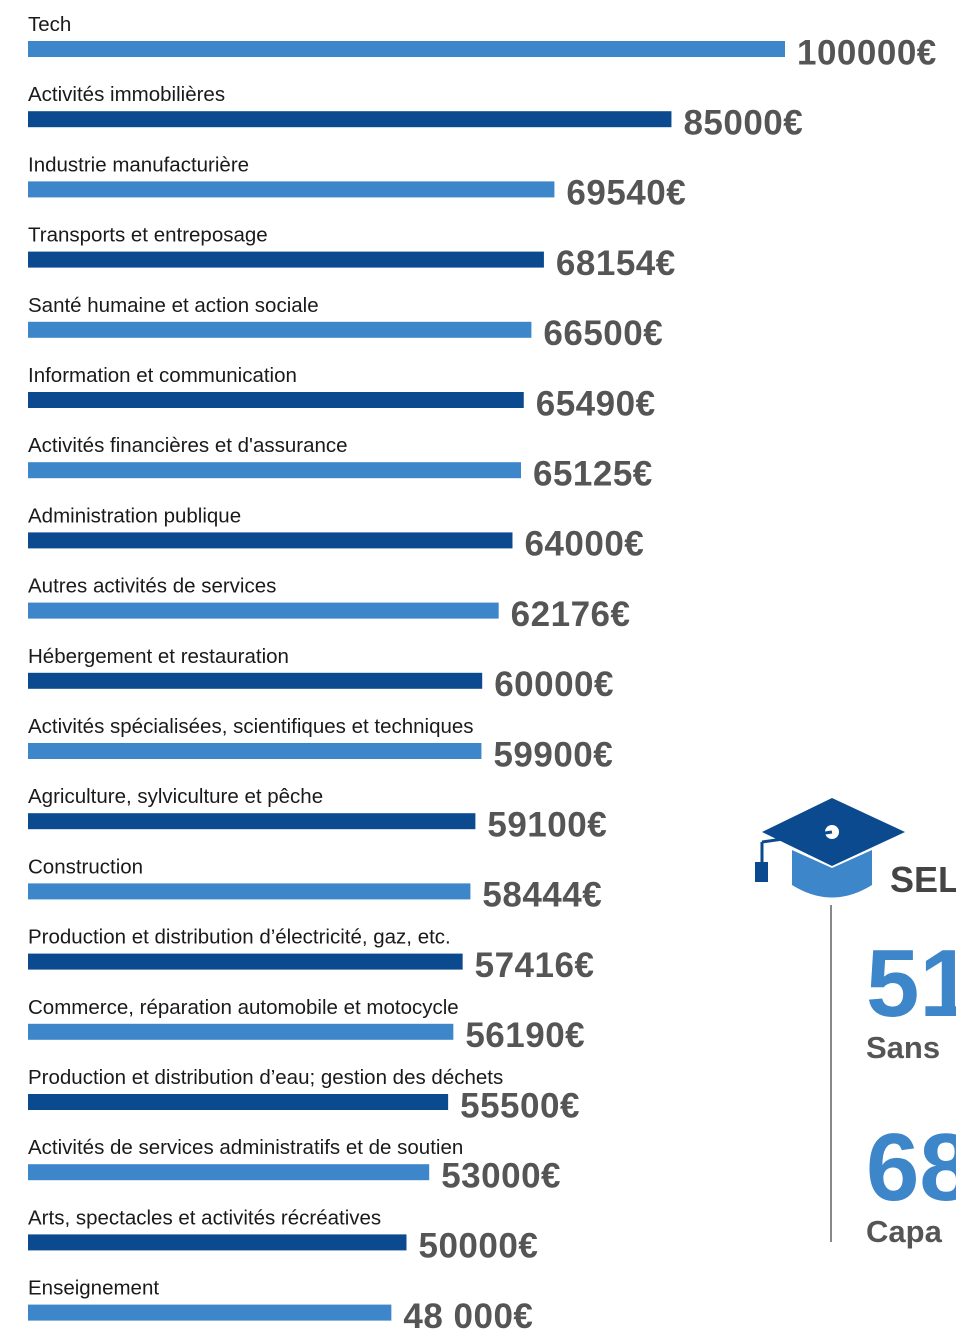 Image resolution: width=956 pixels, height=1332 pixels. What do you see at coordinates (584, 544) in the screenshot?
I see `value-label: 64000€` at bounding box center [584, 544].